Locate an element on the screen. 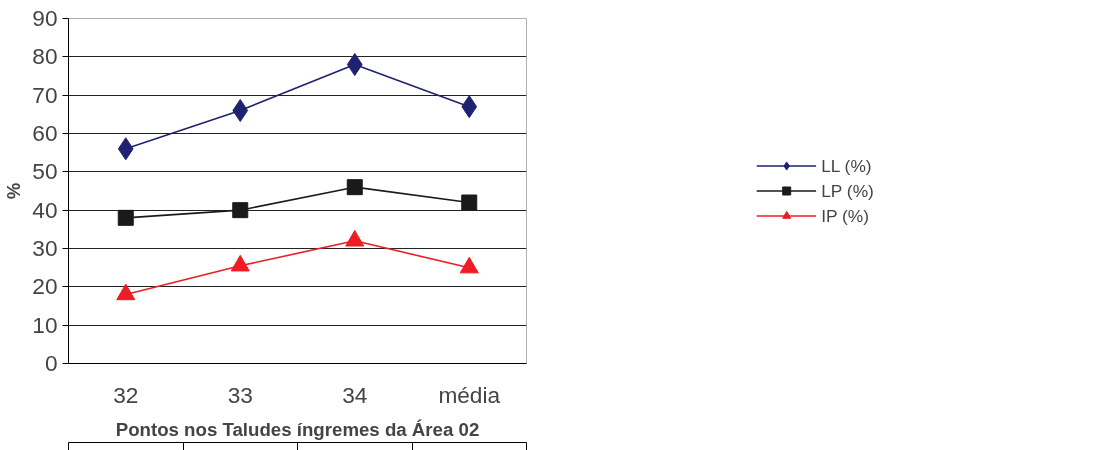 The image size is (1104, 450). legend-label: LP (%) is located at coordinates (847, 190).